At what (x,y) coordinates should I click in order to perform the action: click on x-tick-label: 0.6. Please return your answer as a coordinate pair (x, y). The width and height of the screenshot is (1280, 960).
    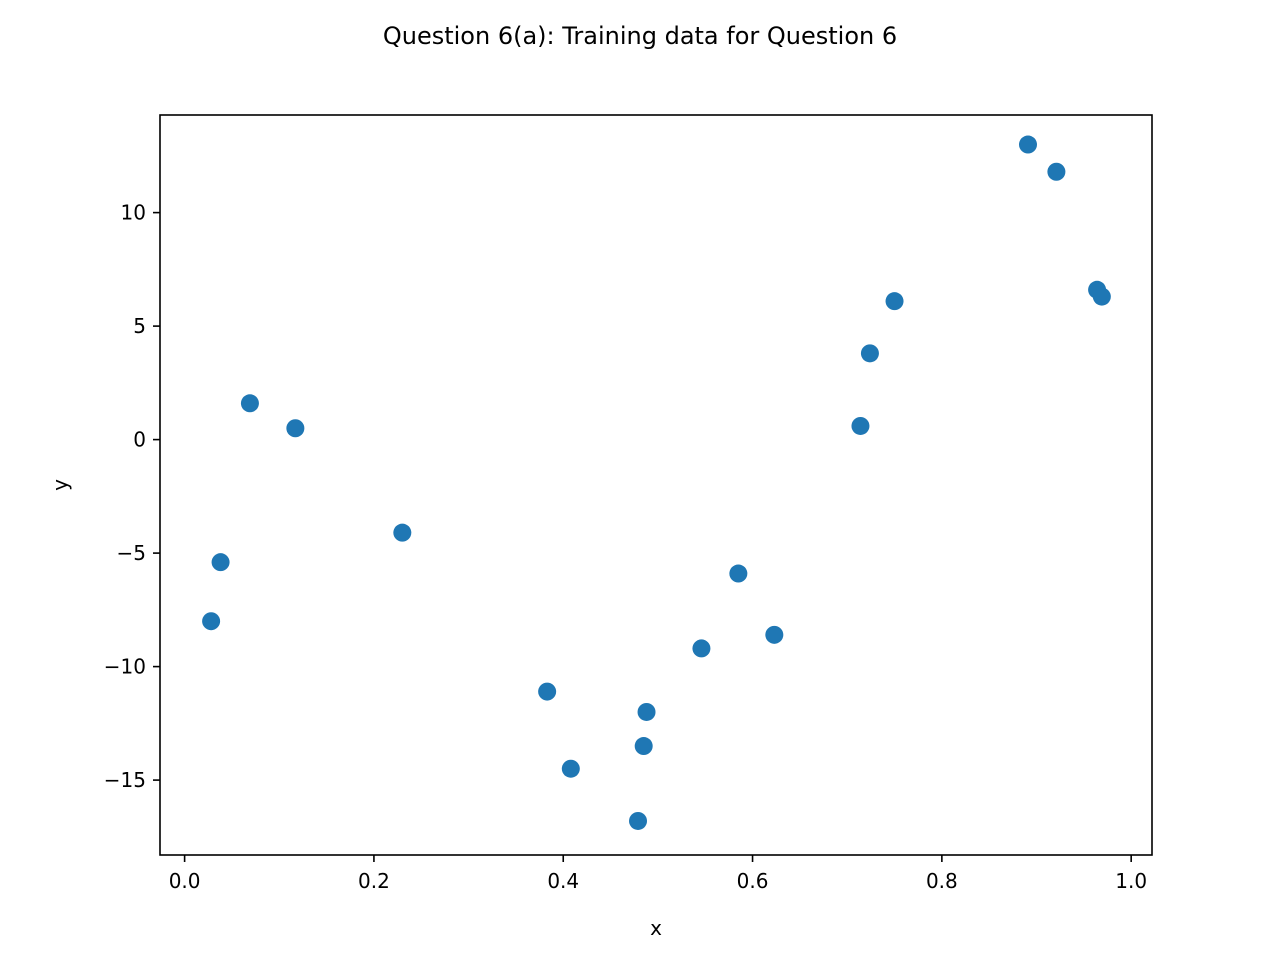
    Looking at the image, I should click on (753, 881).